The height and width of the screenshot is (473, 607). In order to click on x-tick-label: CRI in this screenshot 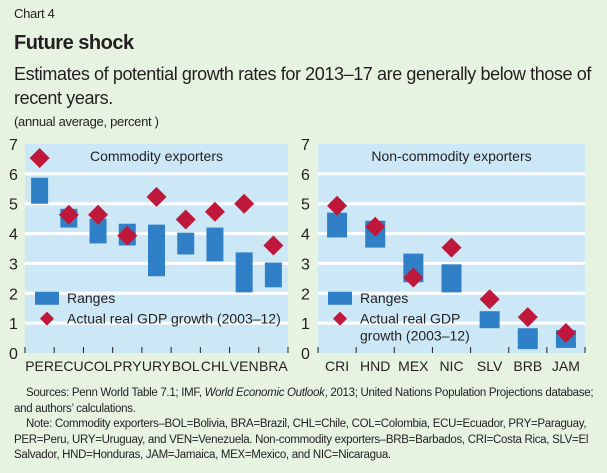, I will do `click(337, 366)`.